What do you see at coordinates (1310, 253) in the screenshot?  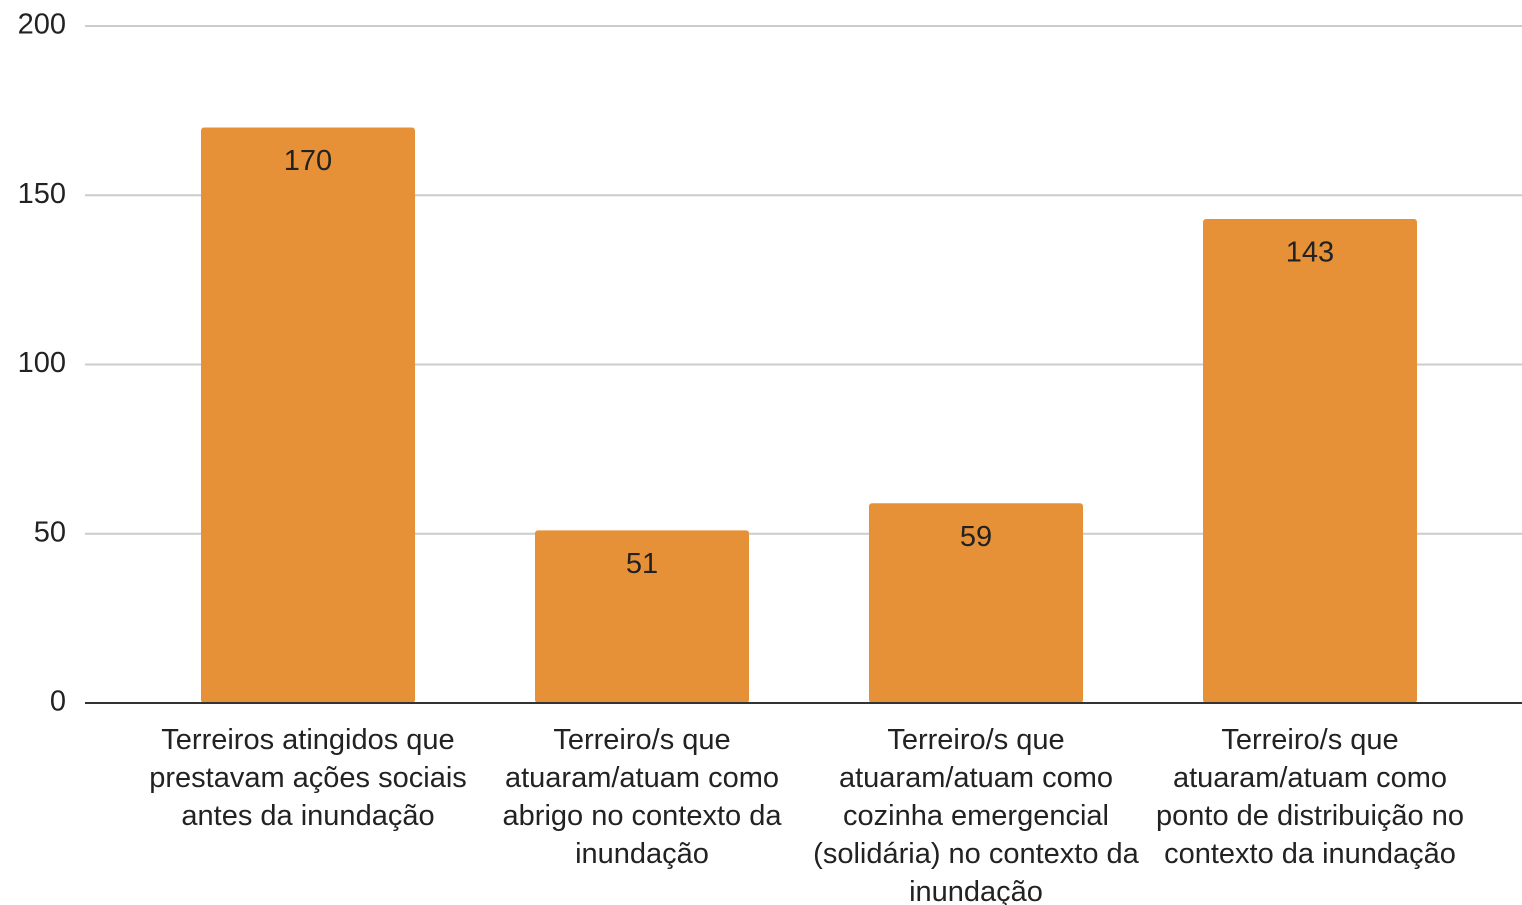 I see `value-label: 143` at bounding box center [1310, 253].